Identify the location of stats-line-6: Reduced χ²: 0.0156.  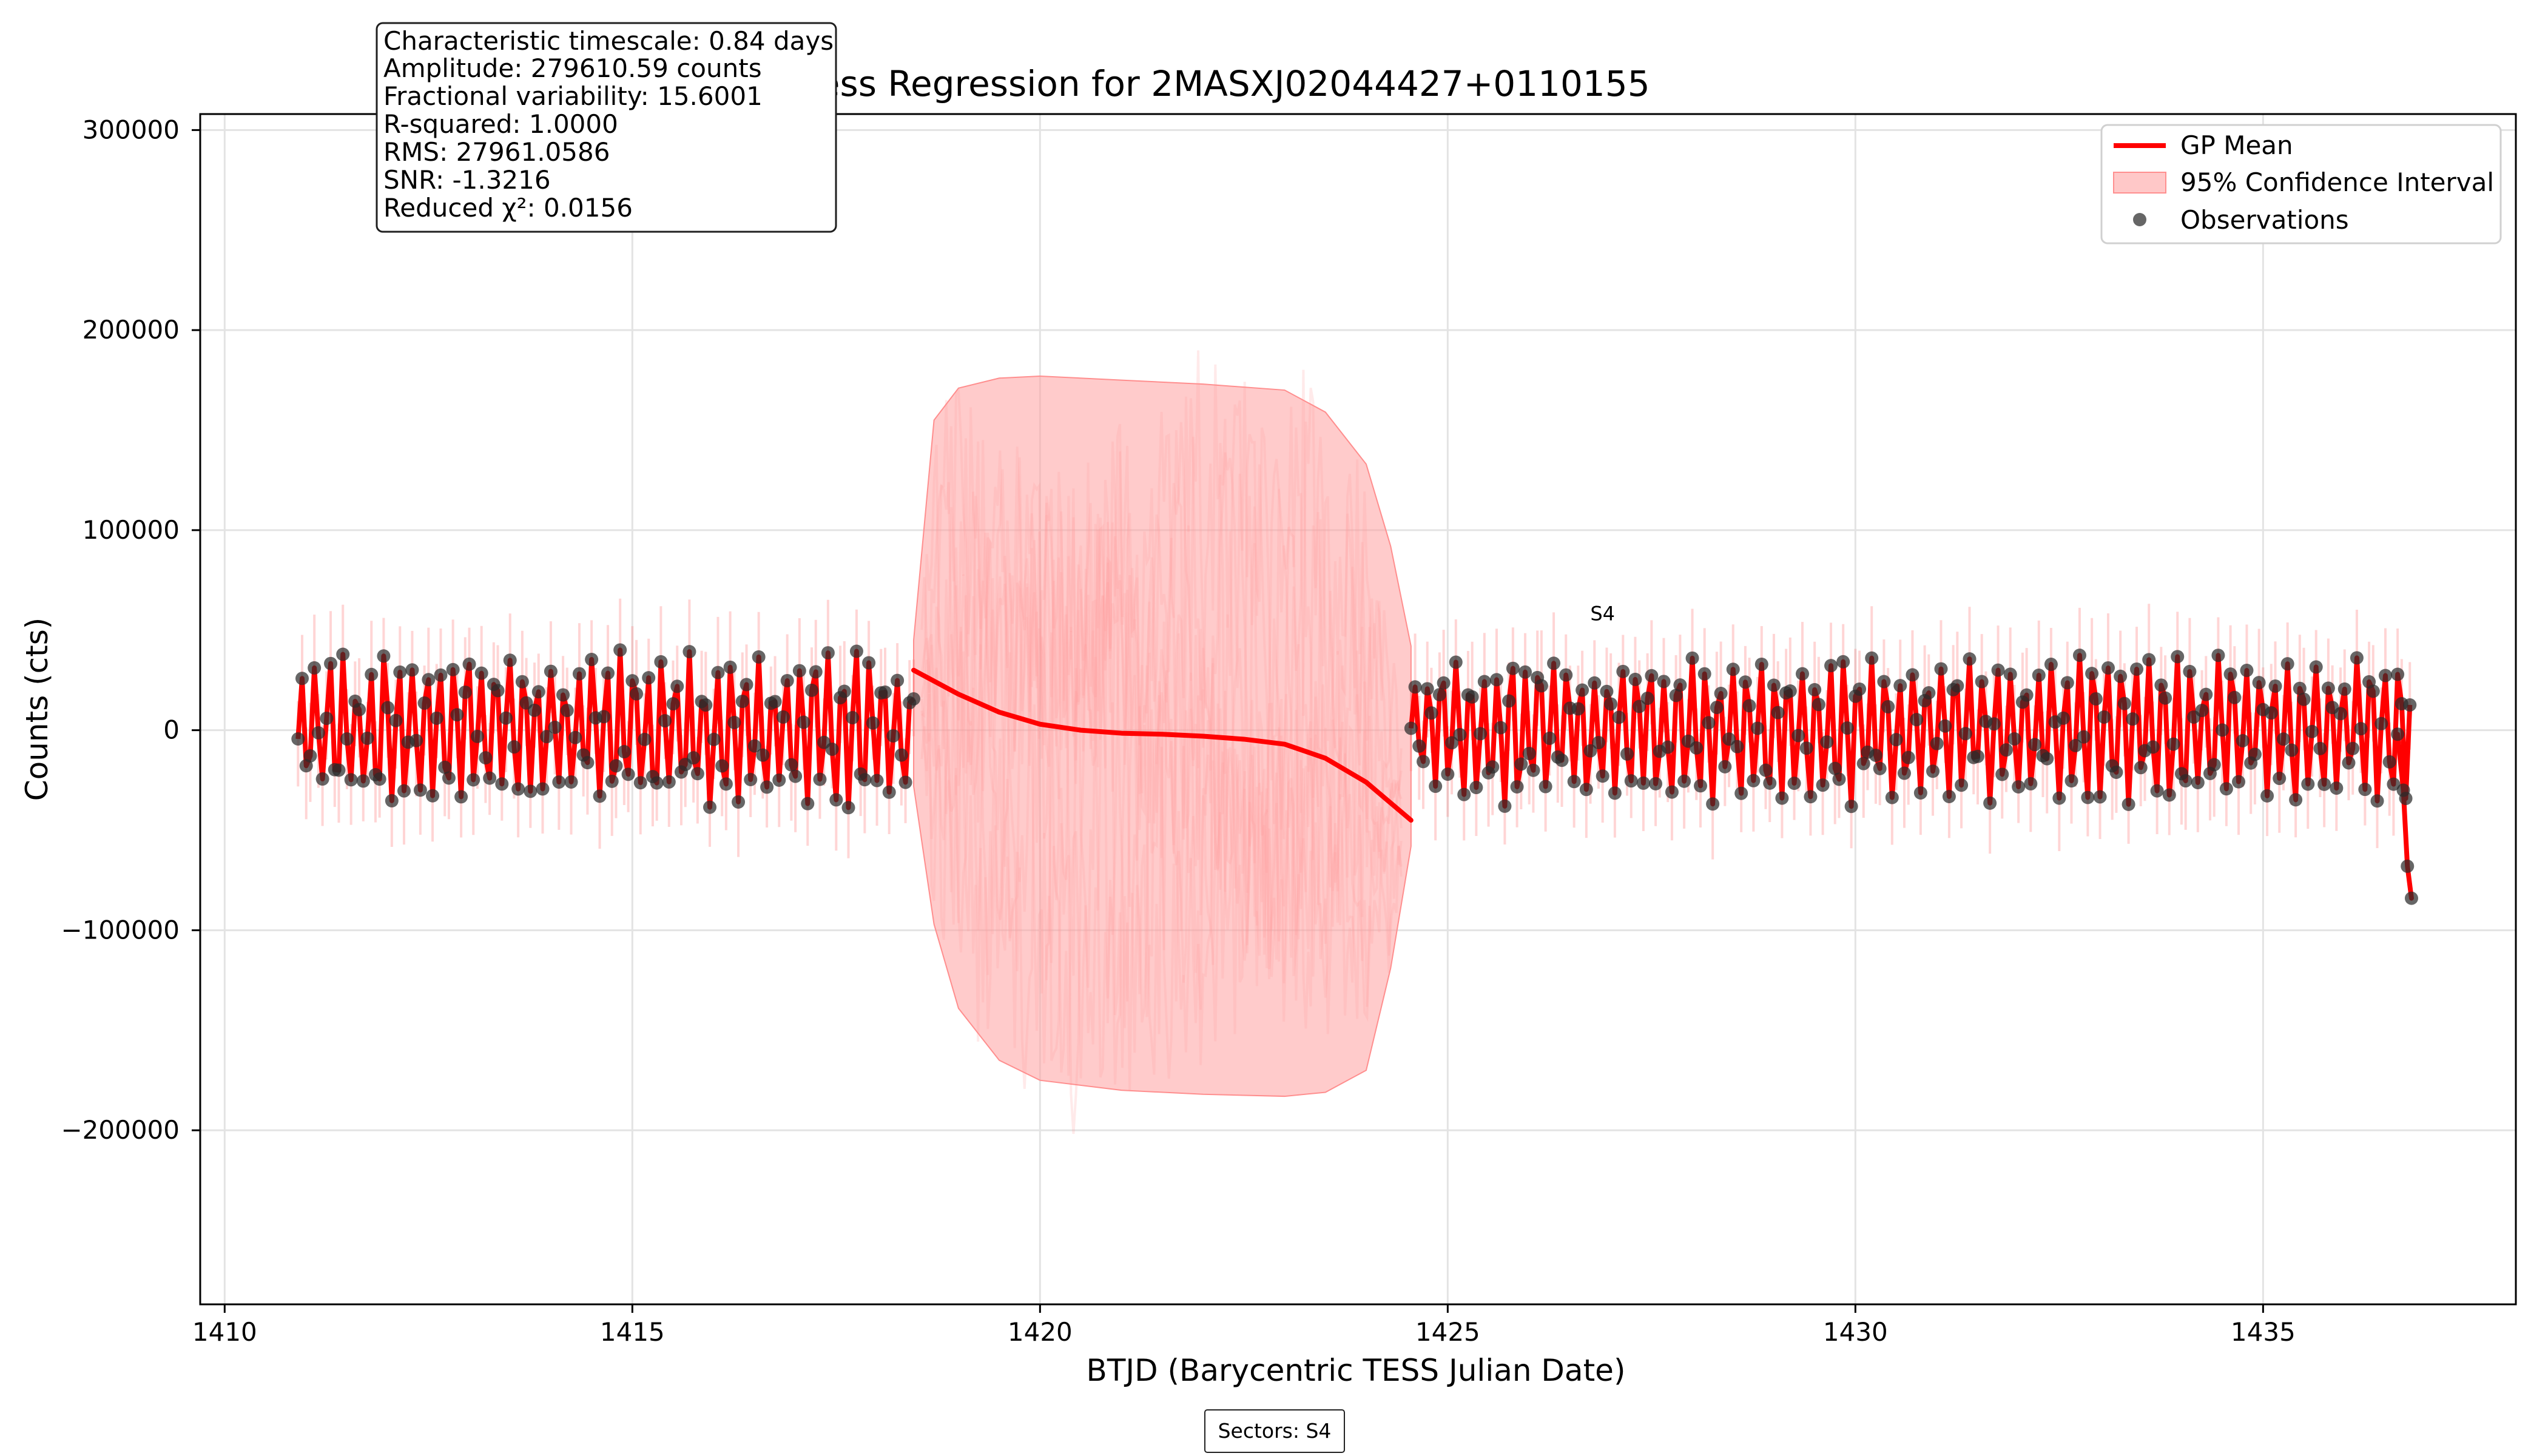
(508, 208).